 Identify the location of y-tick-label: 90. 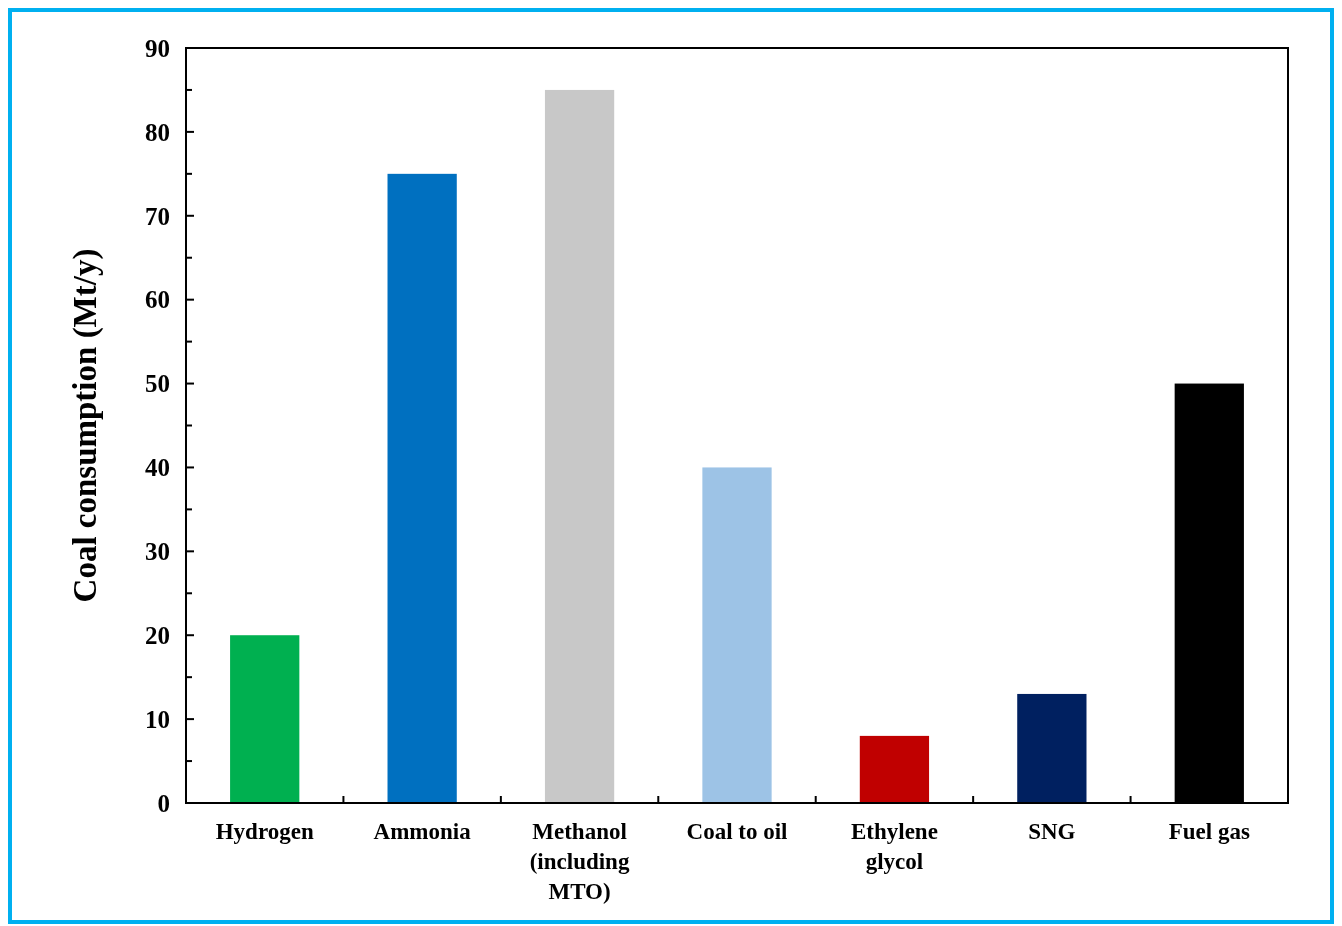
(157, 48).